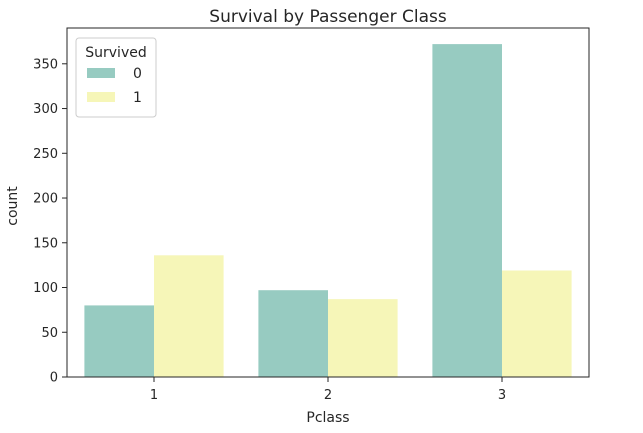 The image size is (643, 433). I want to click on x-axis-label: Pclass, so click(327, 418).